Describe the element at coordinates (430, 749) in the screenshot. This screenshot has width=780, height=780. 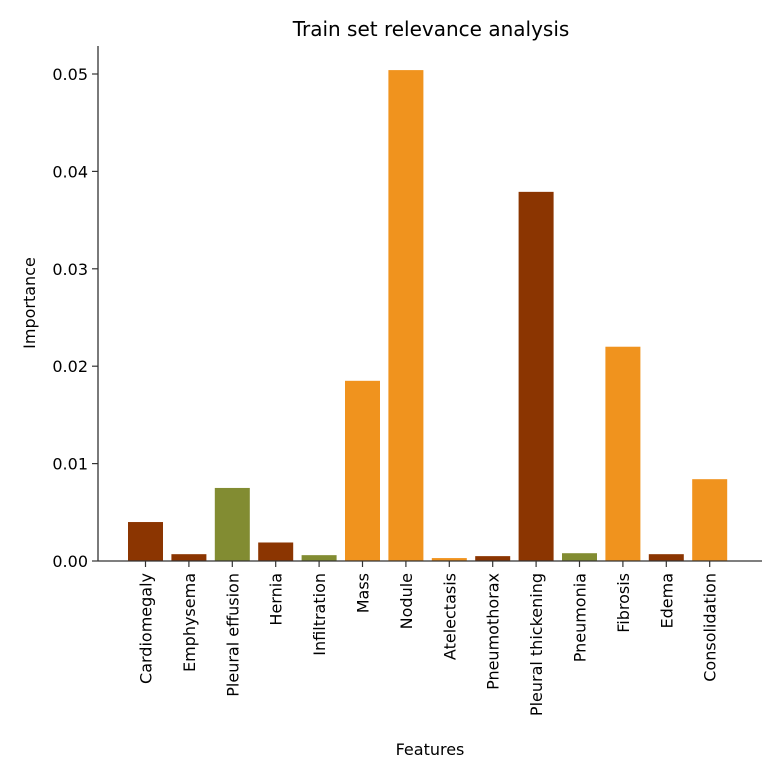
I see `x-axis-label: Features` at that location.